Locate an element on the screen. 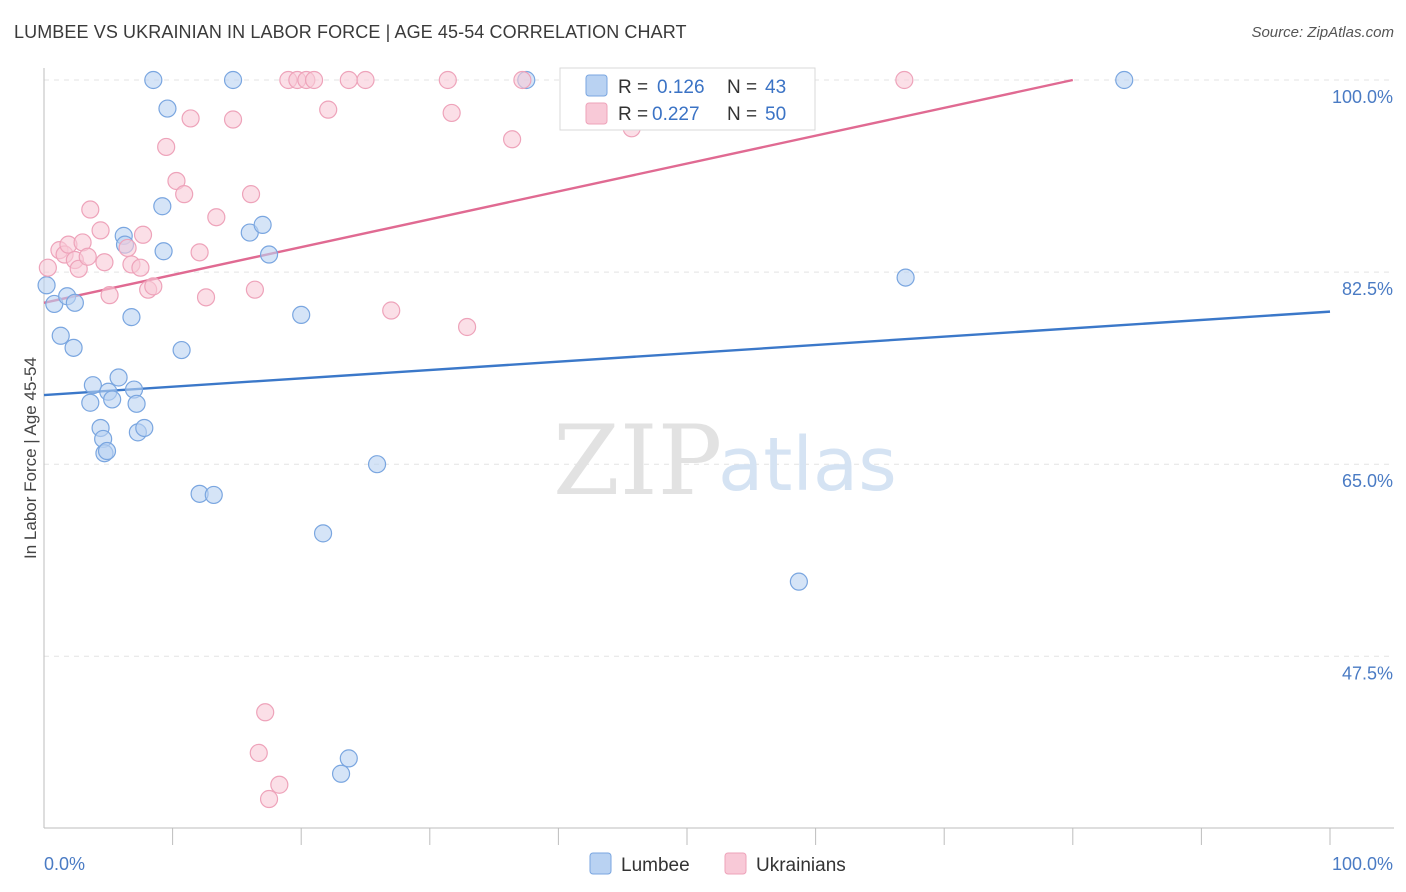  y-axis-title: In Labor Force | Age 45-54 is located at coordinates (30, 458).